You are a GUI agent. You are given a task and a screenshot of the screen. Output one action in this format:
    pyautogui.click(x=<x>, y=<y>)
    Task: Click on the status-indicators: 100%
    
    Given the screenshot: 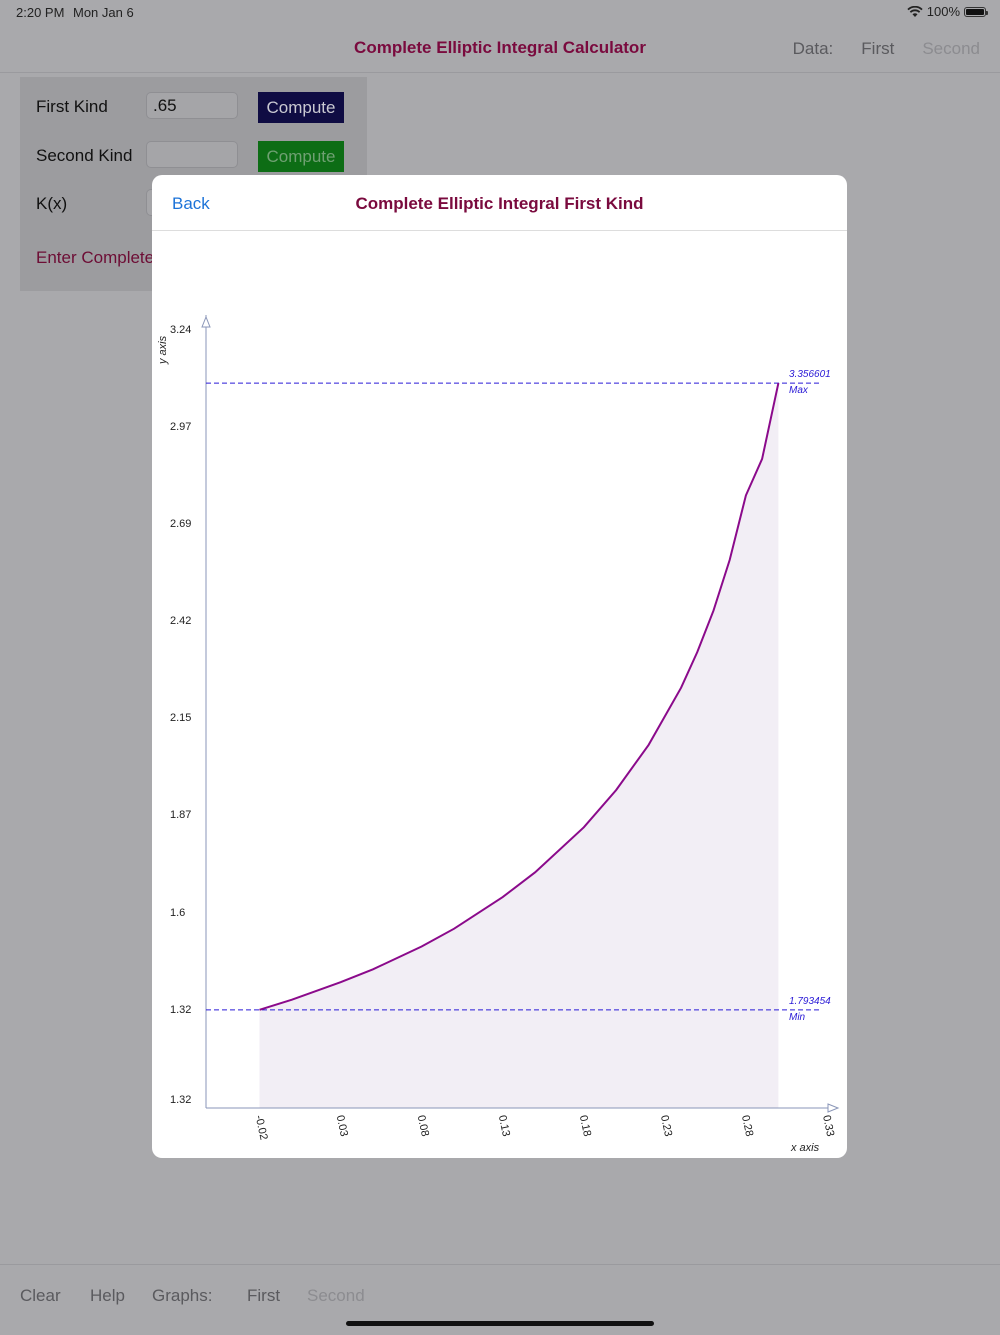 What is the action you would take?
    pyautogui.click(x=947, y=11)
    